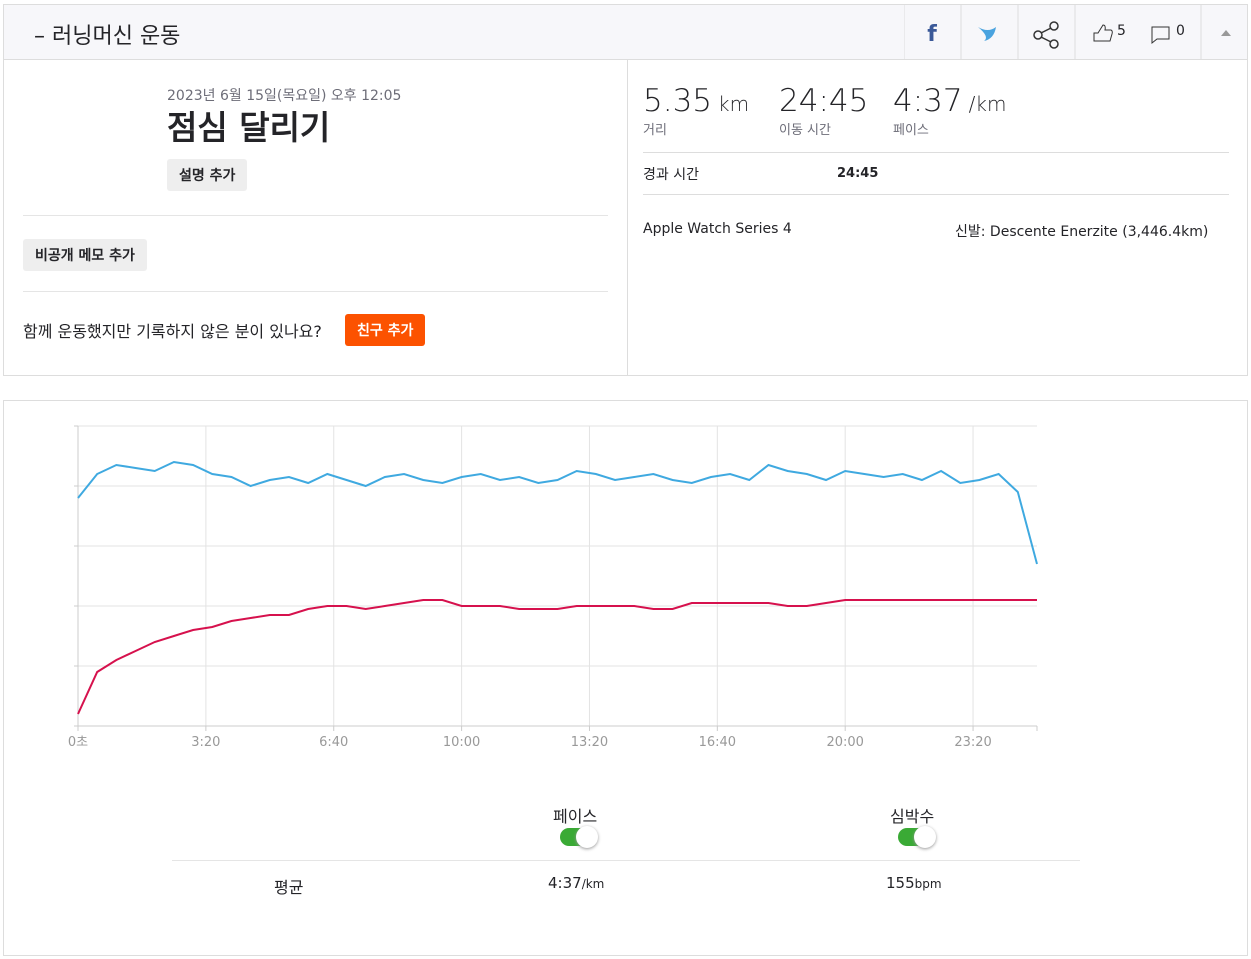  Describe the element at coordinates (1226, 33) in the screenshot. I see `collapse-icon` at that location.